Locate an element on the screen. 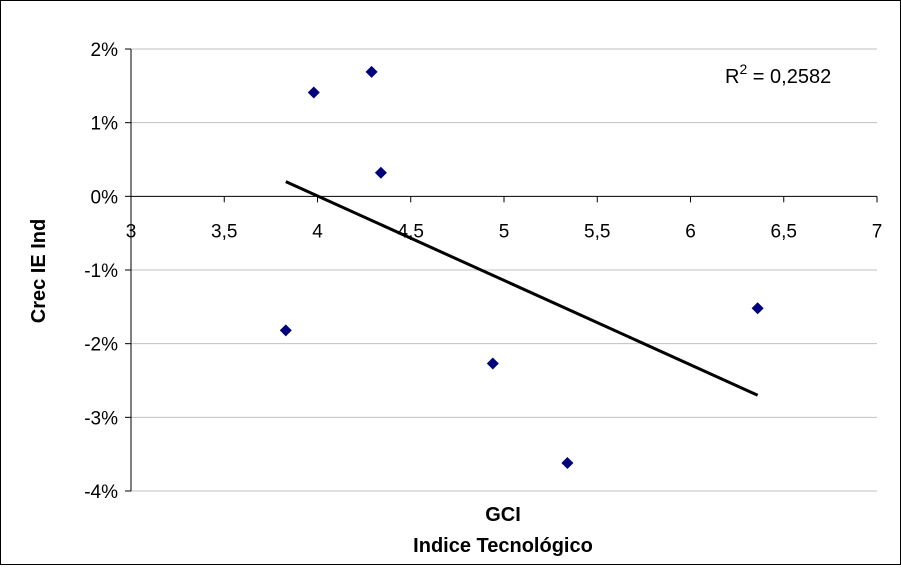 The height and width of the screenshot is (569, 901). y-tick-label: -1% is located at coordinates (101, 271).